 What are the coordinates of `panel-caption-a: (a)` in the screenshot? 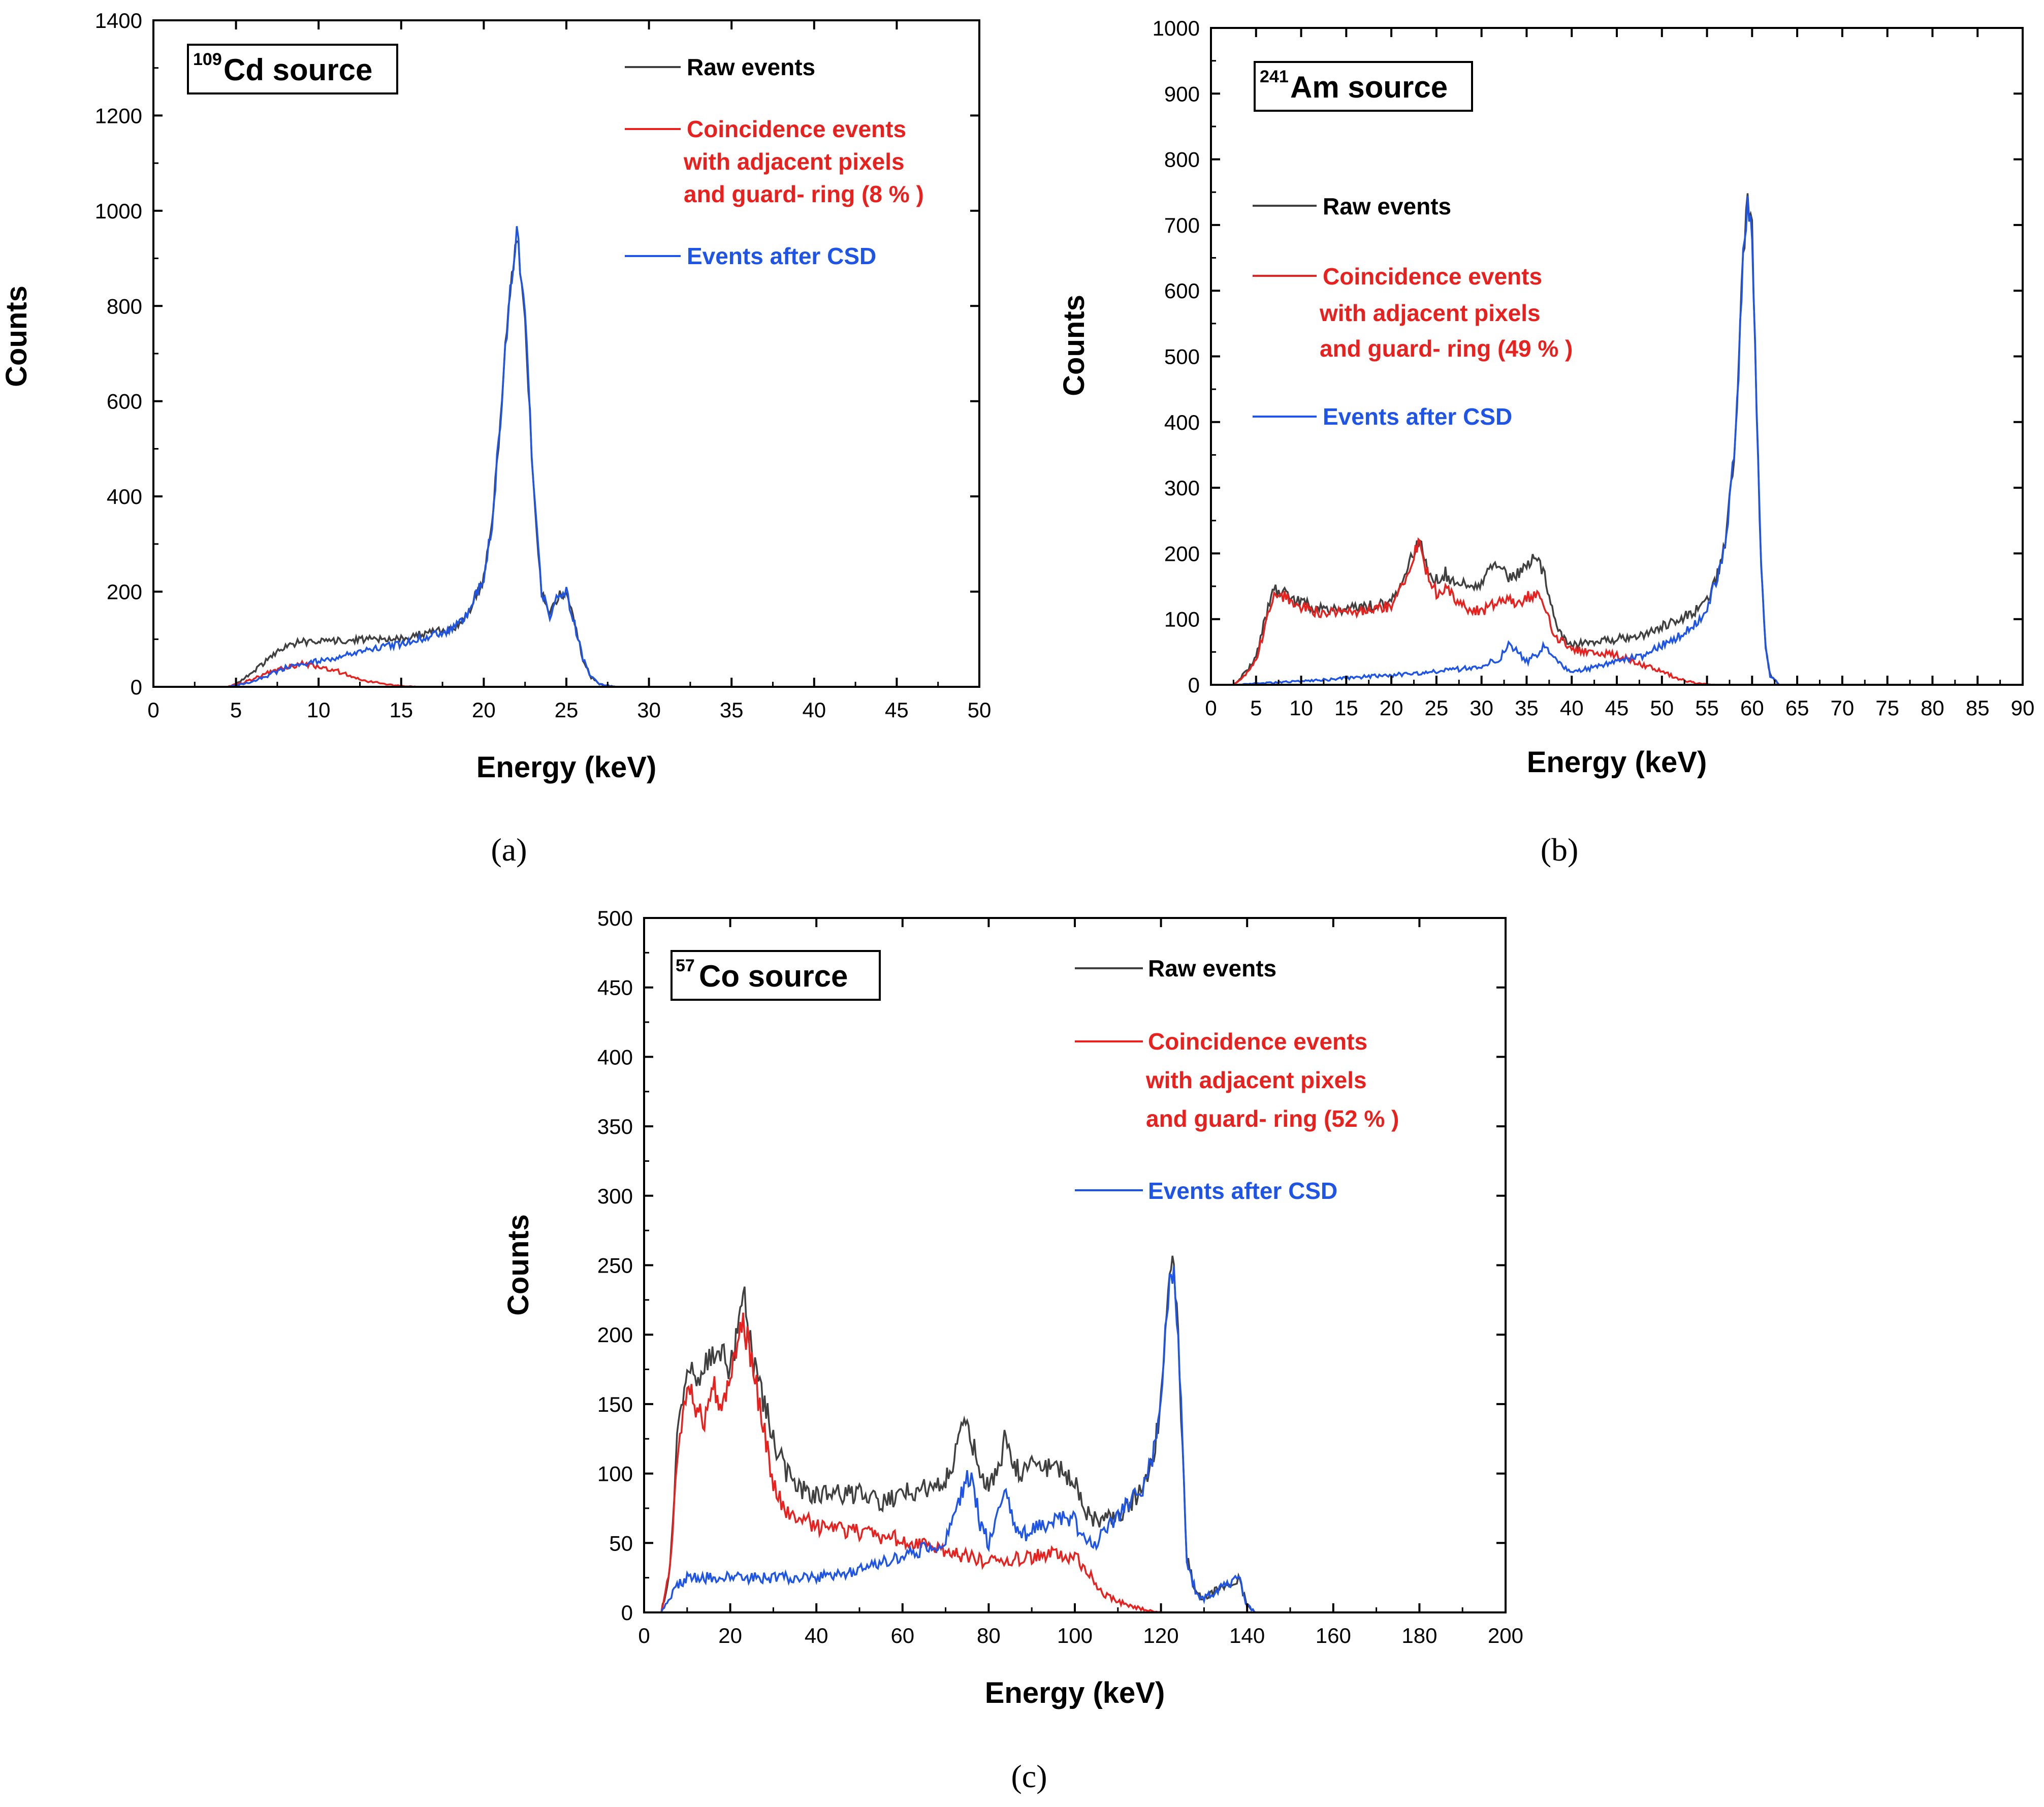 It's located at (509, 850).